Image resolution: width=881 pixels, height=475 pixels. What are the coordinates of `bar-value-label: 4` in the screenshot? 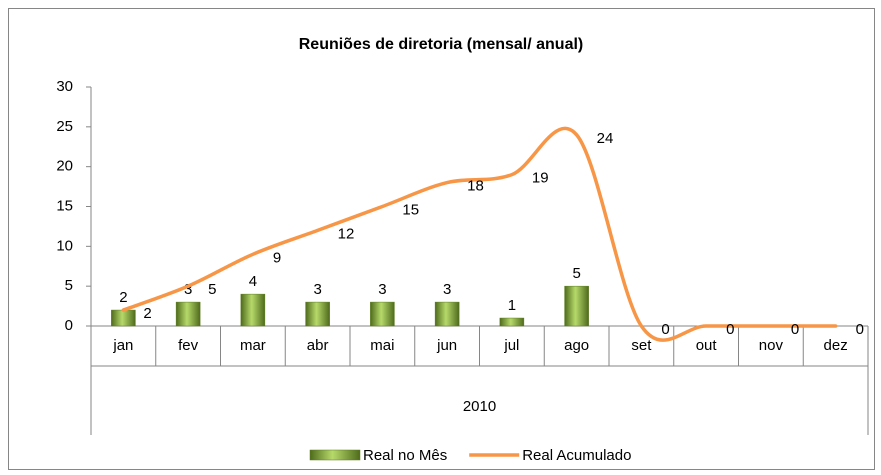 It's located at (253, 281).